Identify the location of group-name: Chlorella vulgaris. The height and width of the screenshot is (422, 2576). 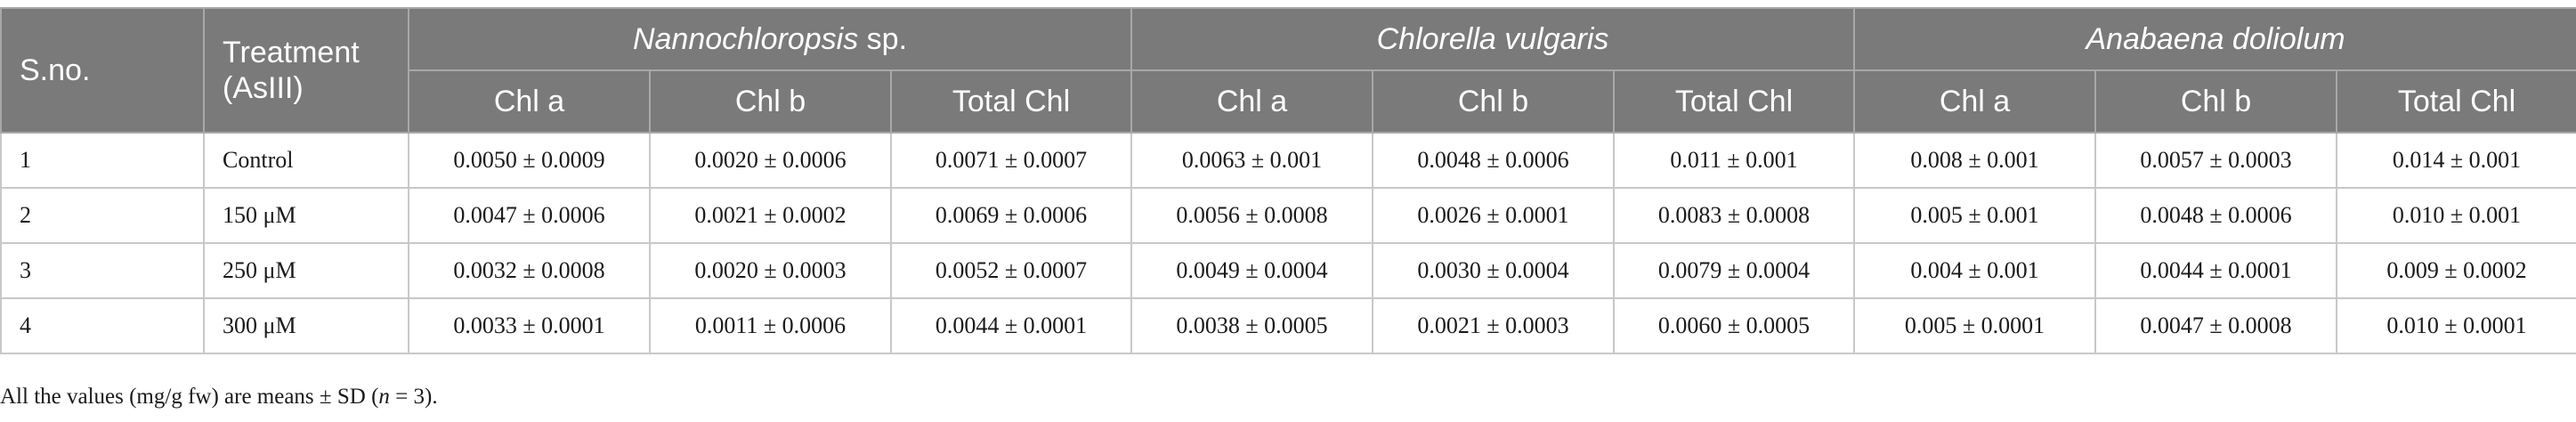
(1493, 38).